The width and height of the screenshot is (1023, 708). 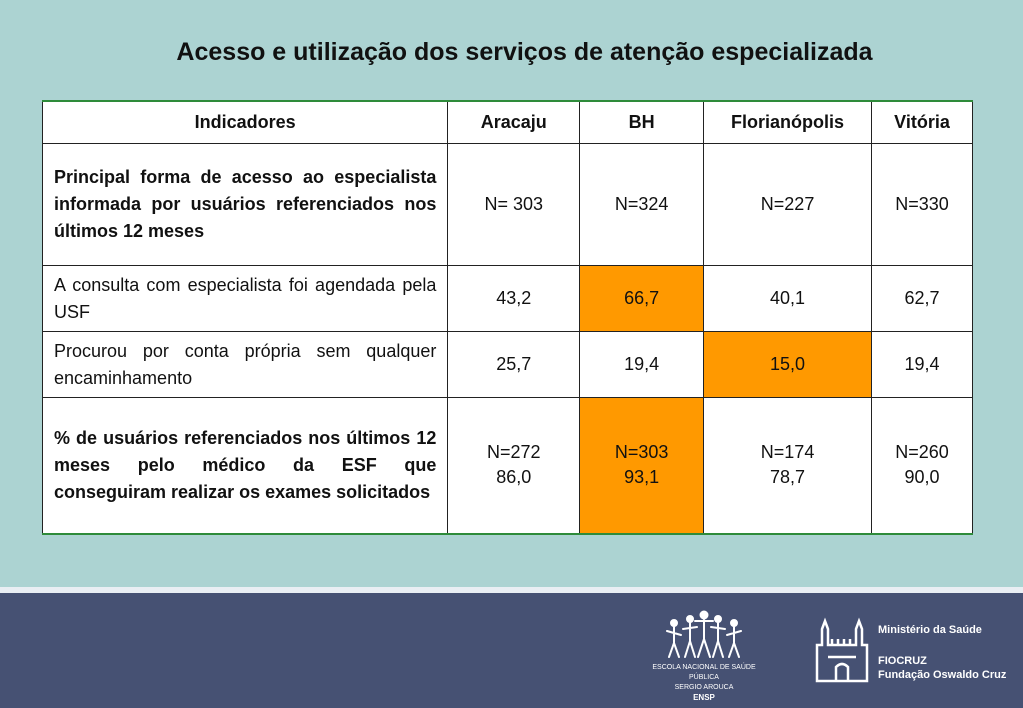 I want to click on value-cell: 43,2, so click(x=514, y=298).